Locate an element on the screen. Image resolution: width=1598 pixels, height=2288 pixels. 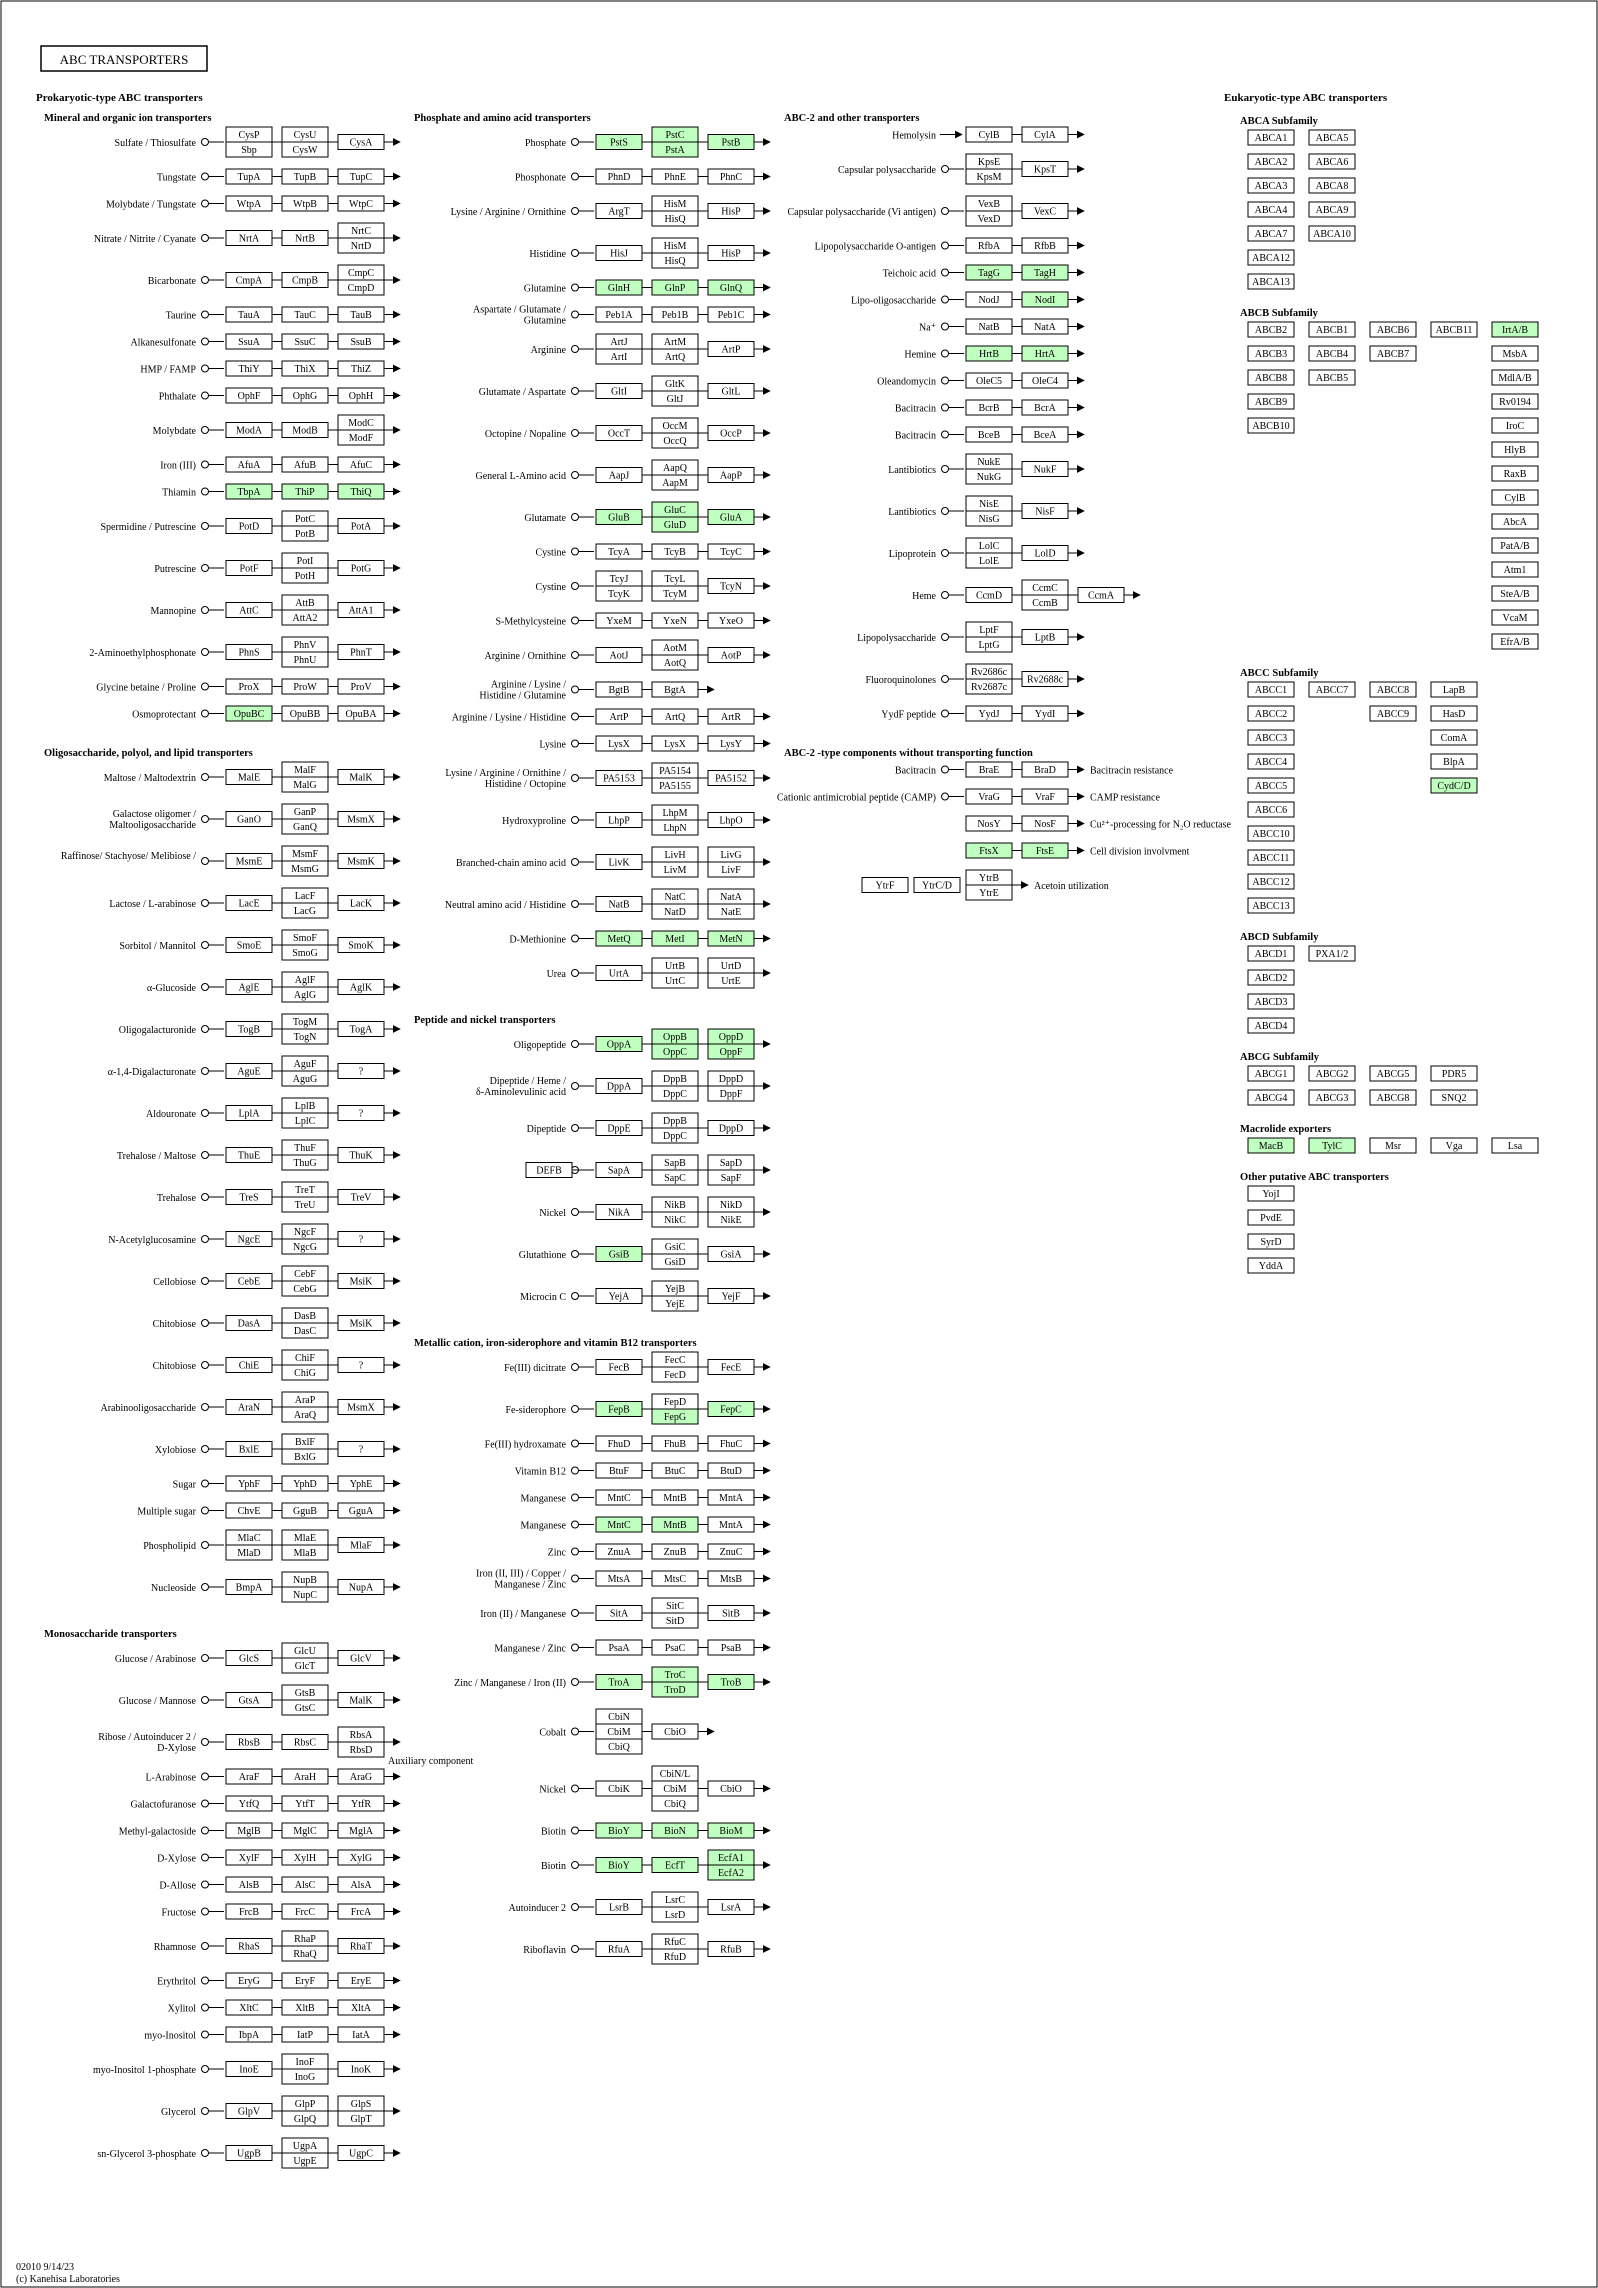
gene-alsb: AlsB is located at coordinates (249, 1884).